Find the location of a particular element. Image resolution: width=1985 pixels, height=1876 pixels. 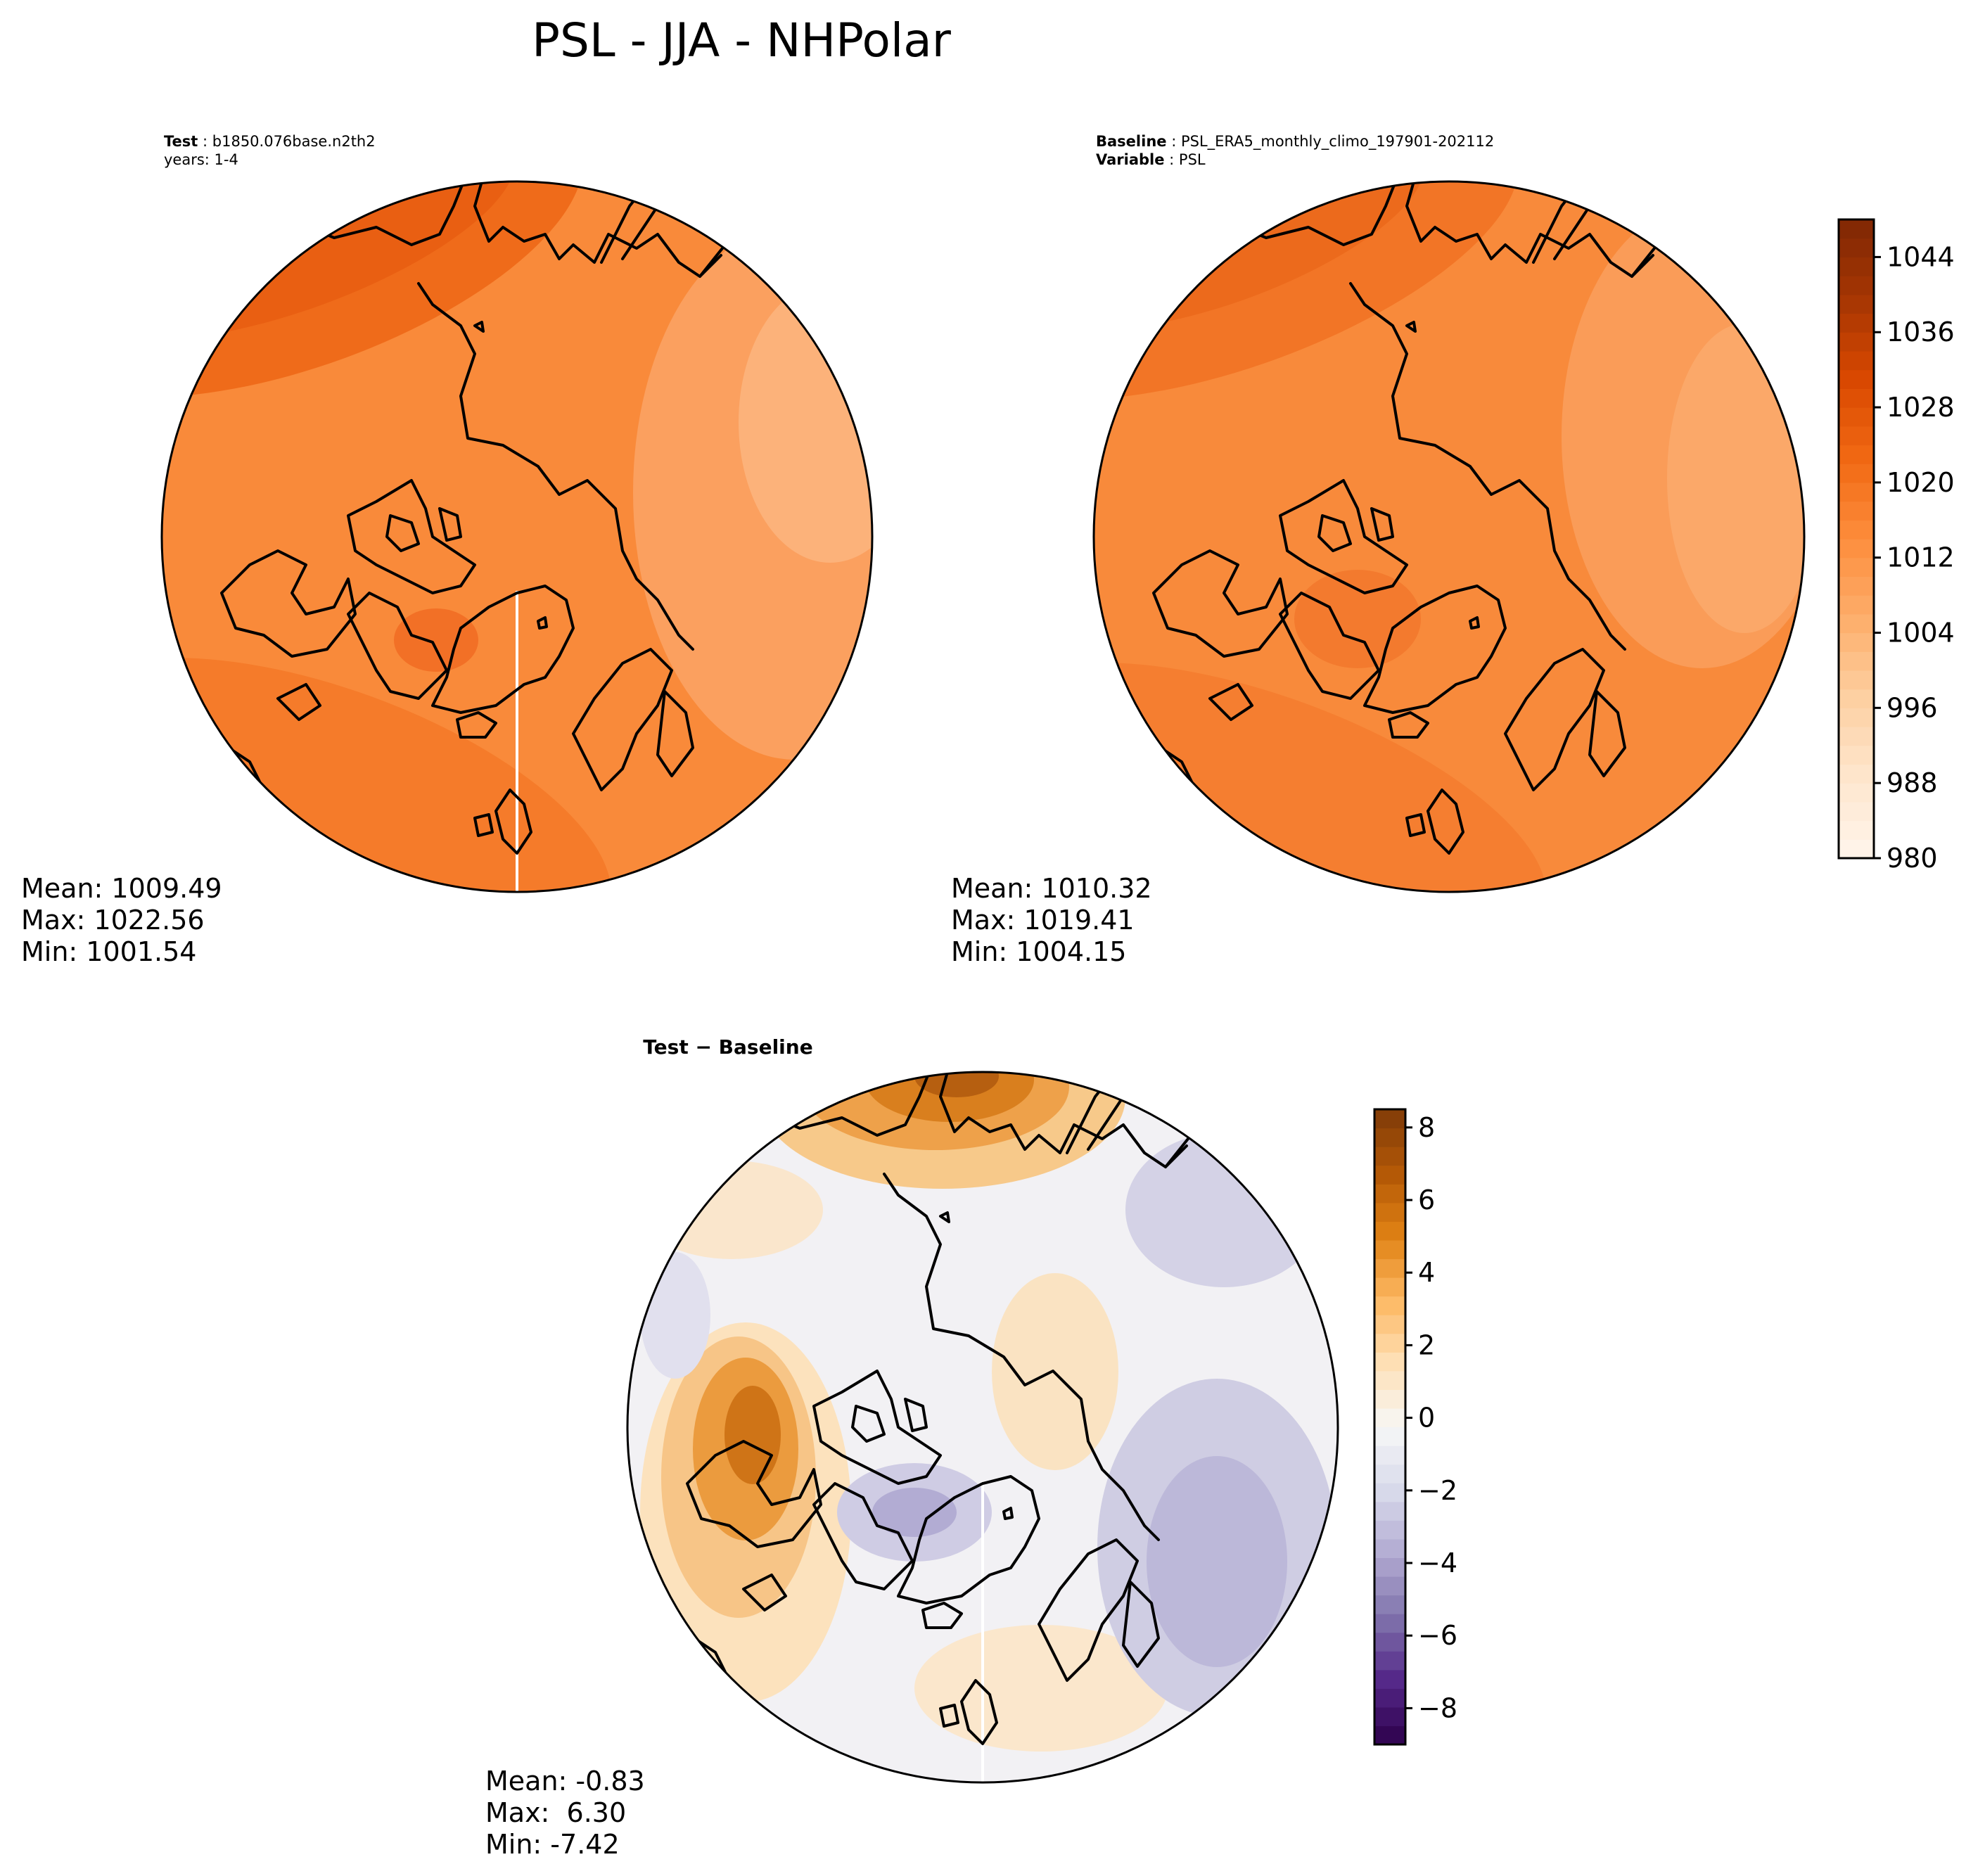

figure-title: PSL - JJA - NHPolar is located at coordinates (742, 40).